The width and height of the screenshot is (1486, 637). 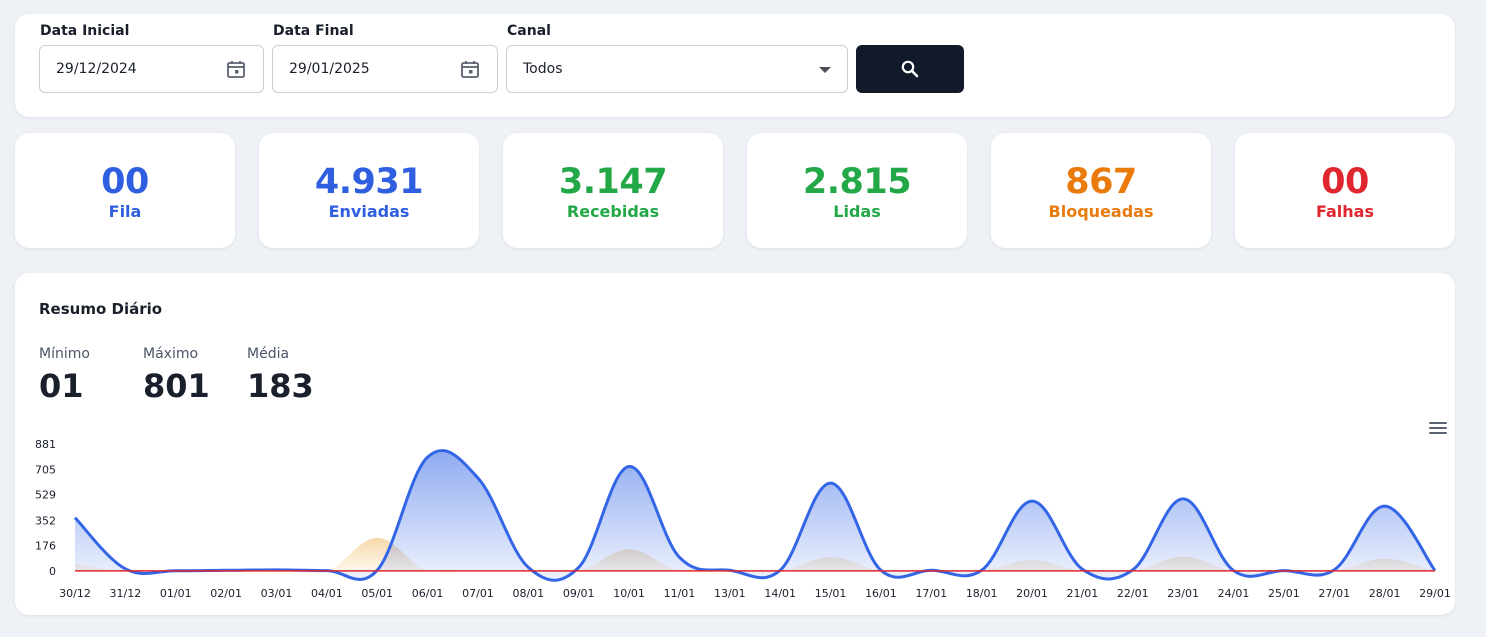 I want to click on x-tick-label: 17/01, so click(x=931, y=593).